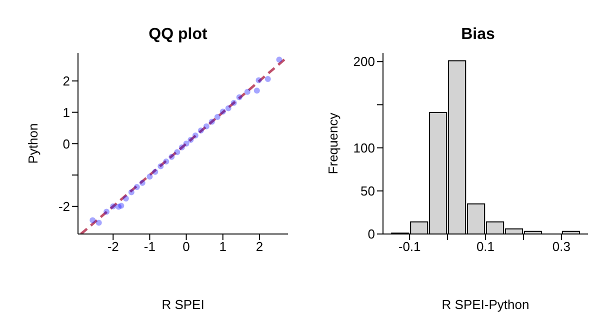  What do you see at coordinates (113, 246) in the screenshot?
I see `x-tick-label: -2` at bounding box center [113, 246].